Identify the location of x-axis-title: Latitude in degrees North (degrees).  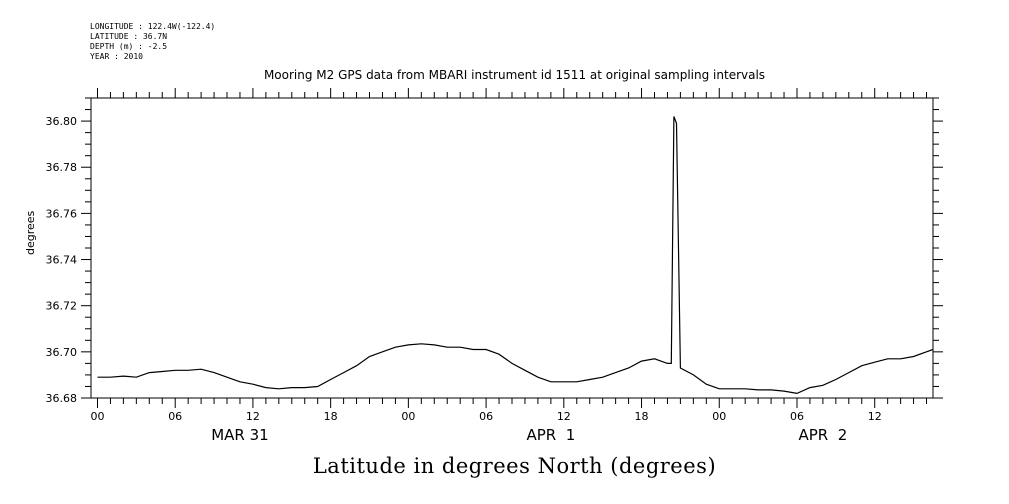
(514, 466).